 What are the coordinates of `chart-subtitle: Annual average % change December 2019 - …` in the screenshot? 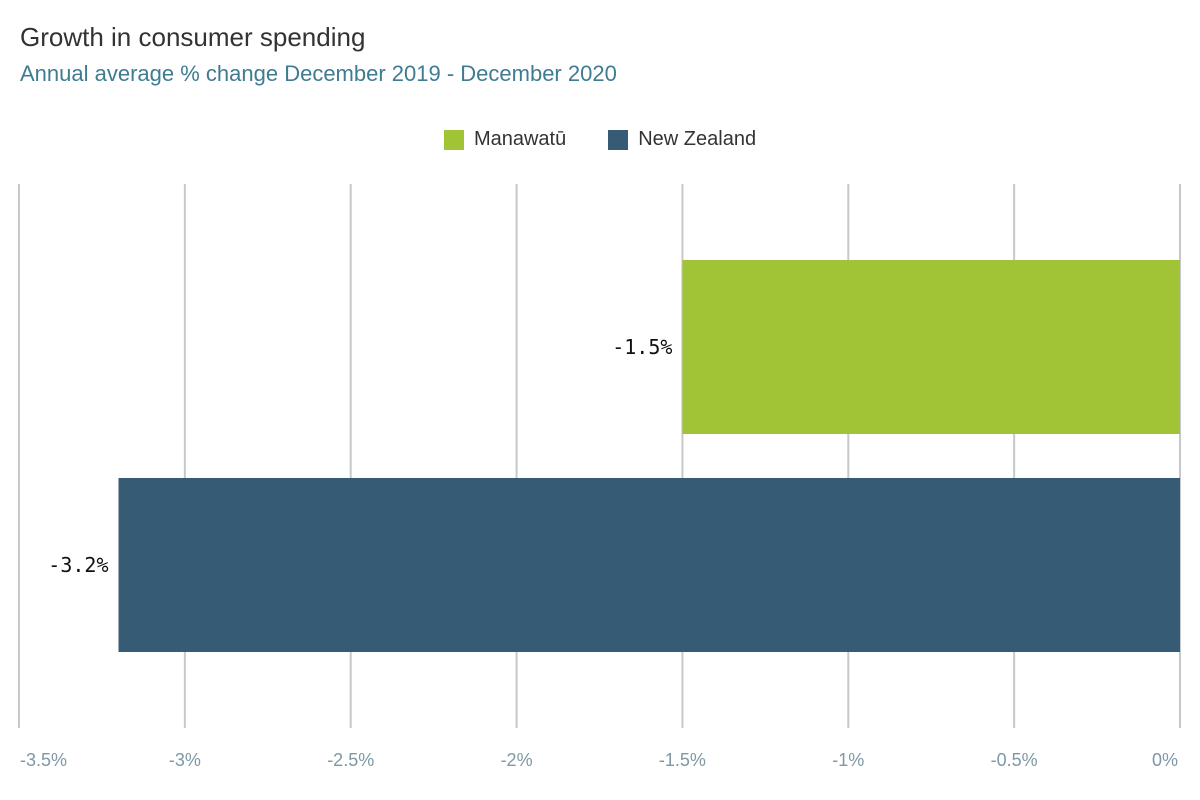 It's located at (318, 73).